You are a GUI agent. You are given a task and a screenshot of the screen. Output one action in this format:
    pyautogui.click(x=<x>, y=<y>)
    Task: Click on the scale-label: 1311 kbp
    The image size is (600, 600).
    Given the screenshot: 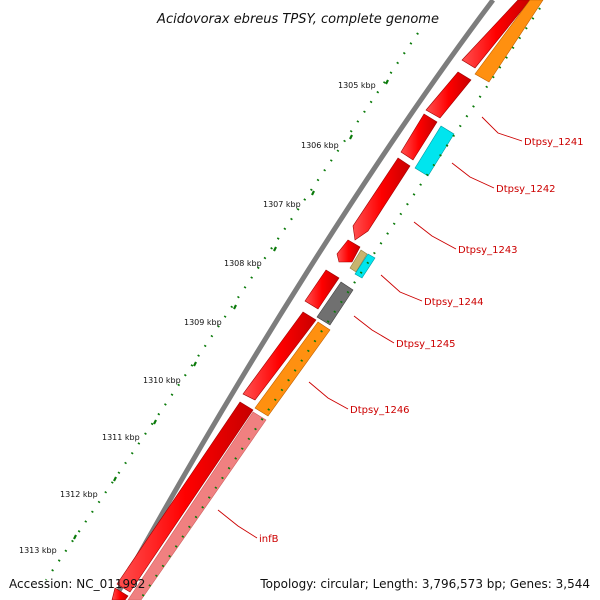 What is the action you would take?
    pyautogui.click(x=121, y=437)
    